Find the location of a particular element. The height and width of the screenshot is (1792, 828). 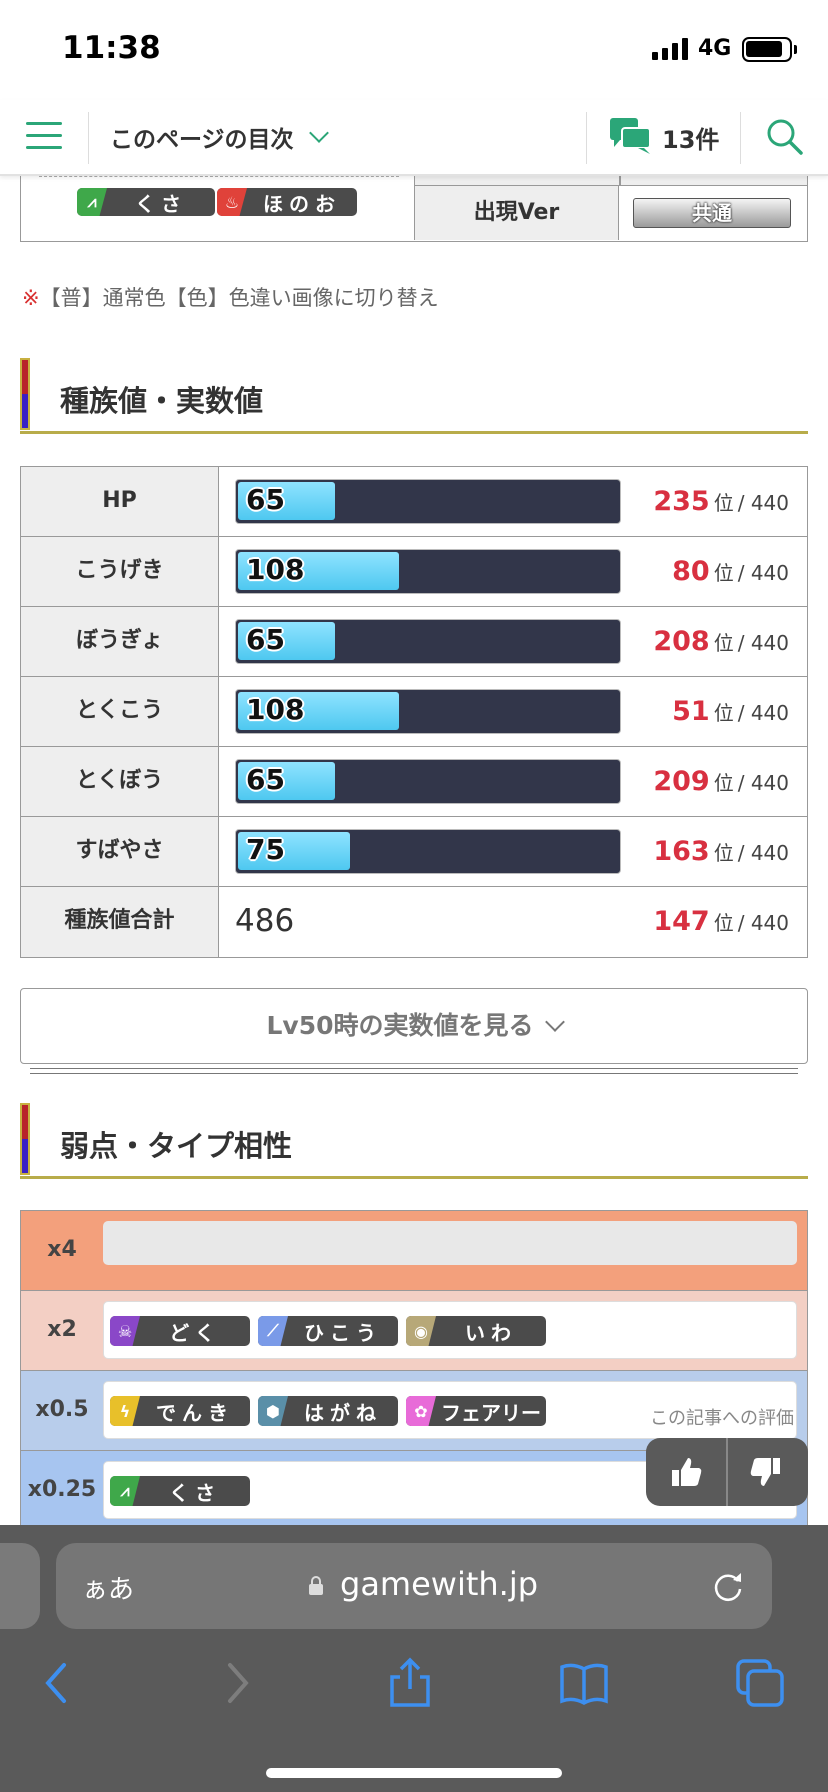

version-button: 共通 is located at coordinates (712, 213).